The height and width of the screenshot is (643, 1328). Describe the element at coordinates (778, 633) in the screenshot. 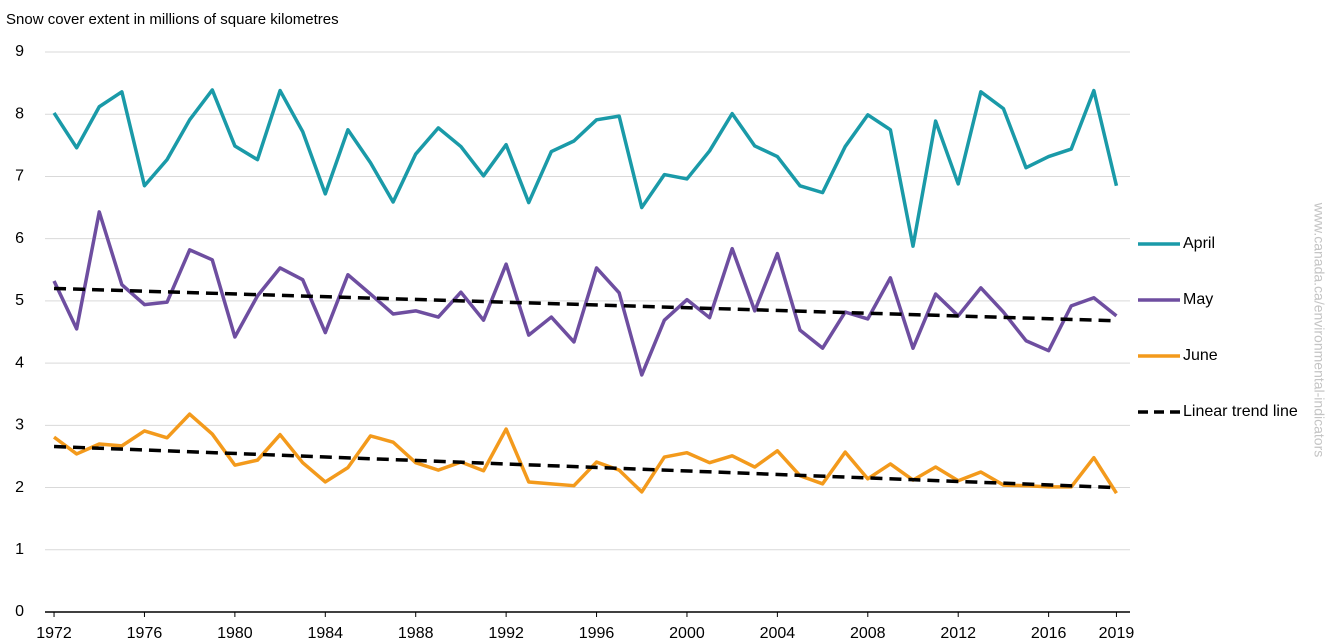

I see `x-tick-label: 2004` at that location.